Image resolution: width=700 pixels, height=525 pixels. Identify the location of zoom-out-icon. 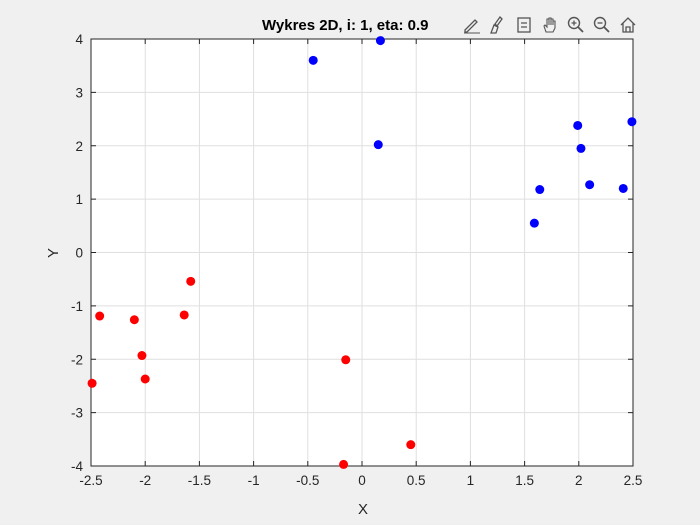
(602, 25).